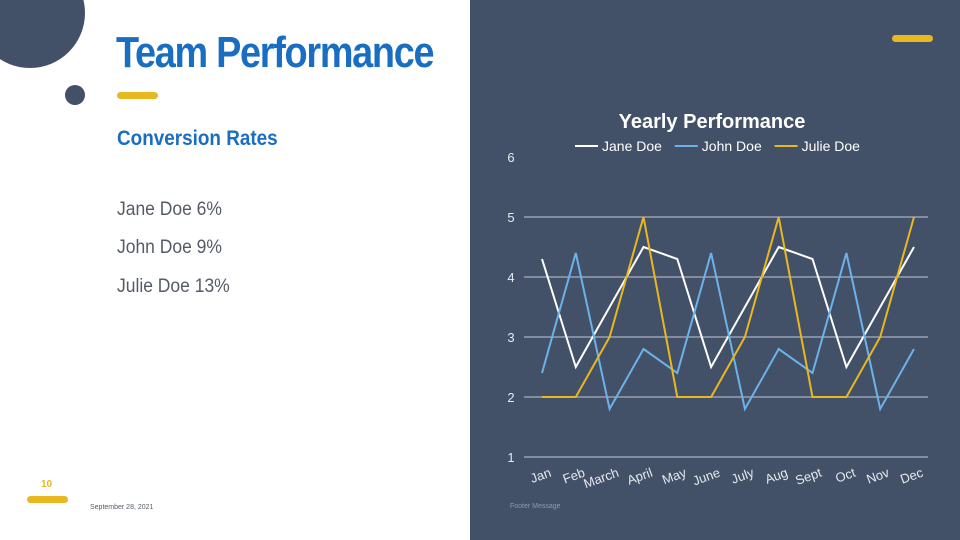 The width and height of the screenshot is (960, 540). Describe the element at coordinates (169, 209) in the screenshot. I see `rate-jane: Jane Doe 6%` at that location.